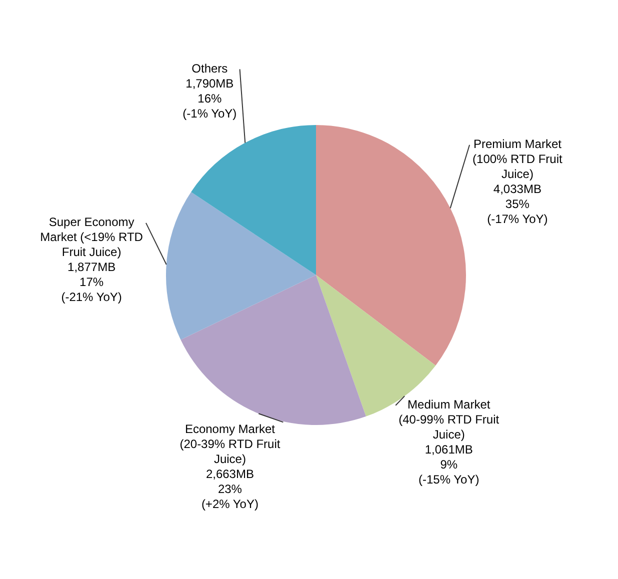  I want to click on slice-label: Super Economy Market (<19% RTD Fruit Juice), so click(92, 237).